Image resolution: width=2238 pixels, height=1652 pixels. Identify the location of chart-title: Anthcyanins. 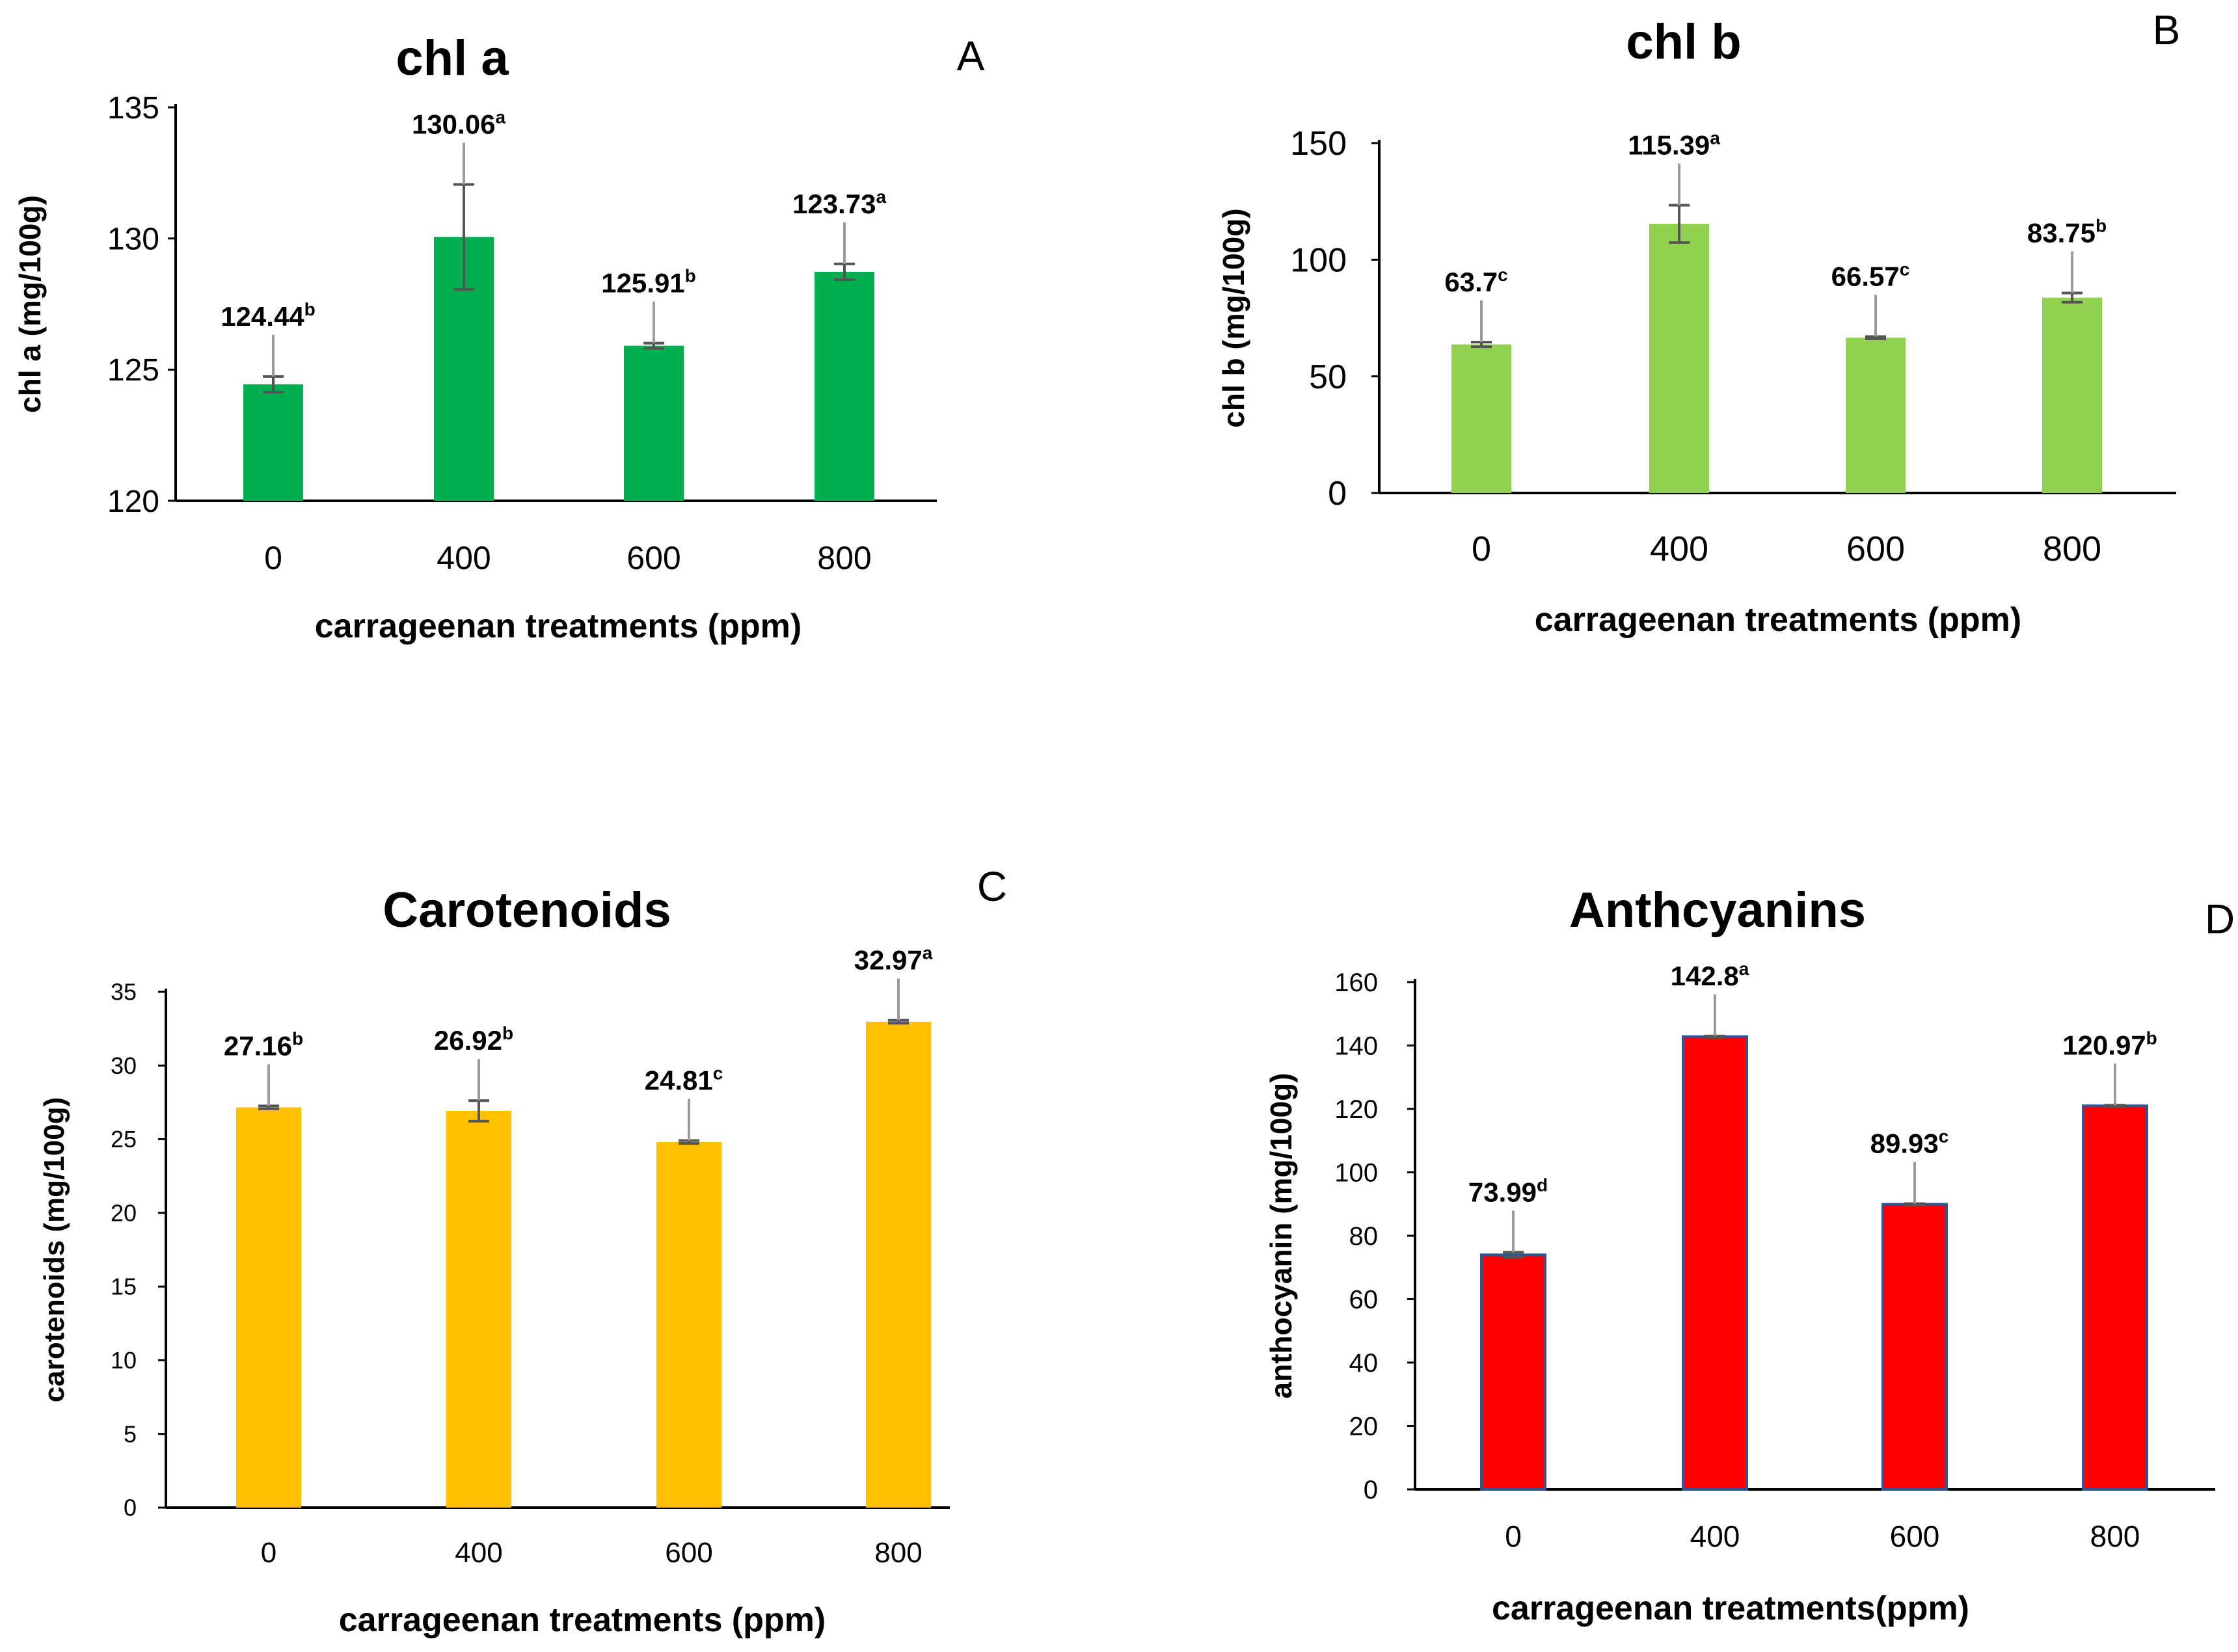
(1717, 910).